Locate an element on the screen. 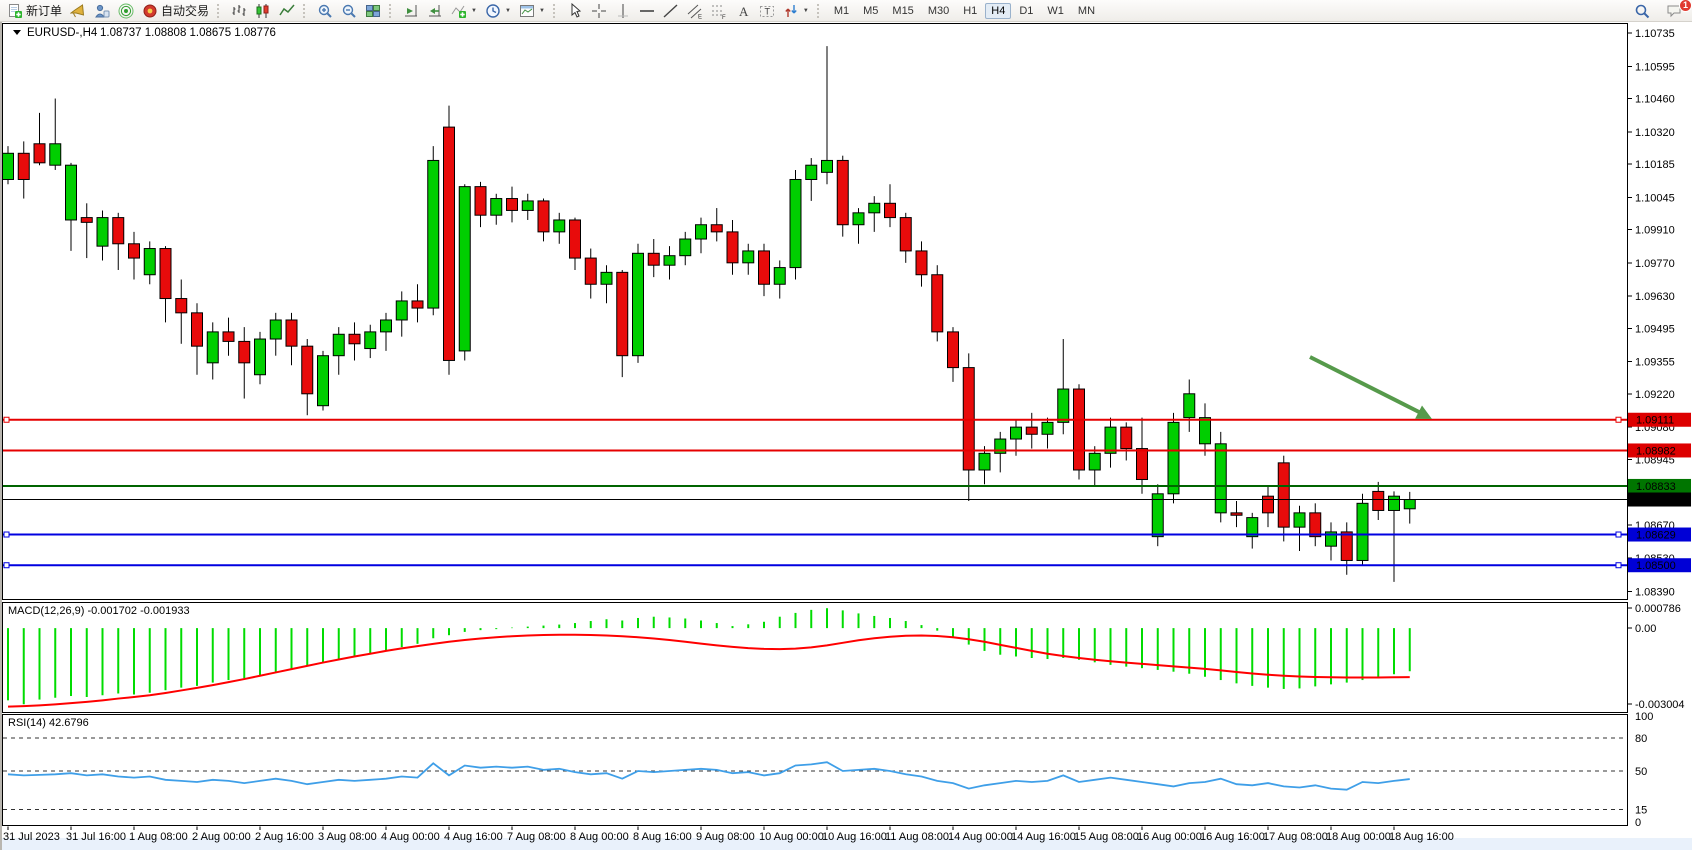 The width and height of the screenshot is (1692, 855). chart-menu-icon is located at coordinates (17, 32).